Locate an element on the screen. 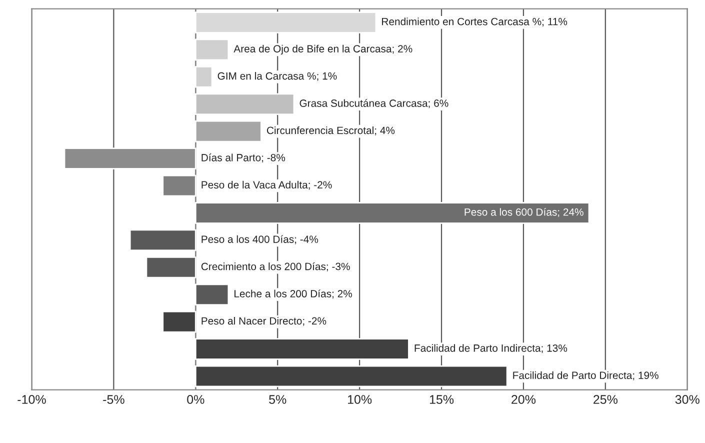 The height and width of the screenshot is (443, 705). x-tick-label: 15% is located at coordinates (442, 399).